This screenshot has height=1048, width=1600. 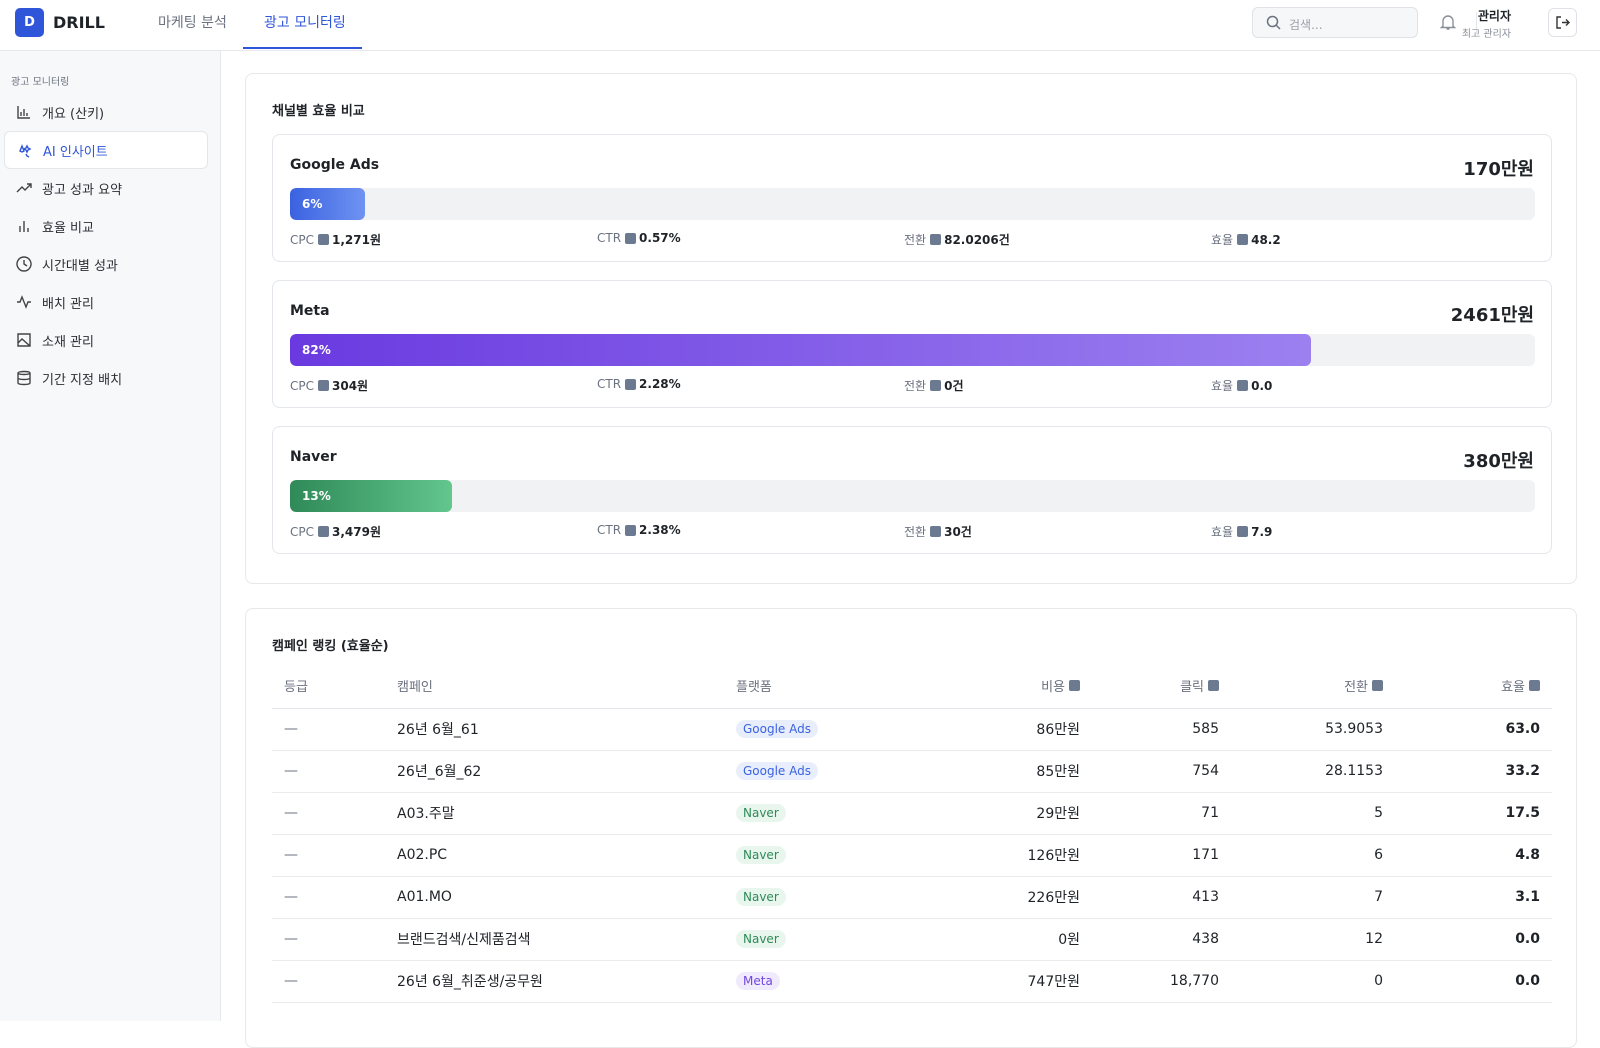 I want to click on metric-value: 1,271원, so click(x=356, y=240).